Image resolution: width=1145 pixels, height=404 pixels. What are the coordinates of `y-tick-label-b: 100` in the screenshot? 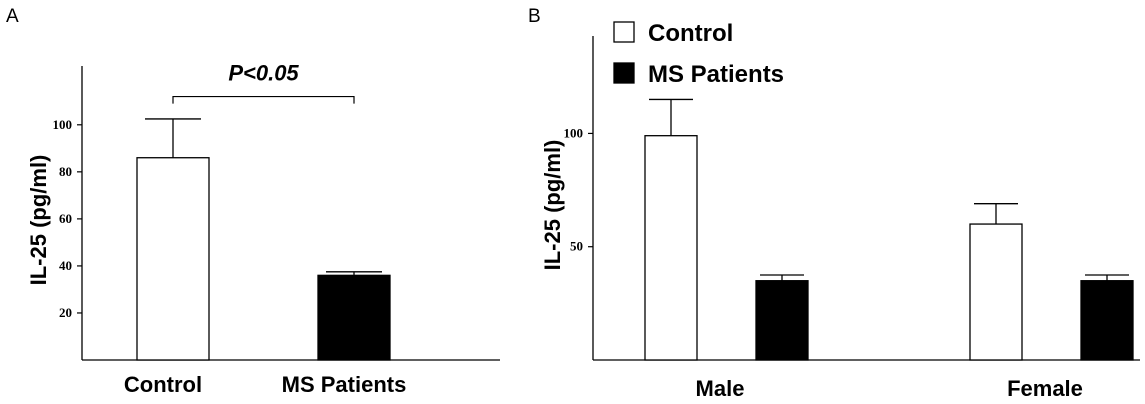 It's located at (574, 132).